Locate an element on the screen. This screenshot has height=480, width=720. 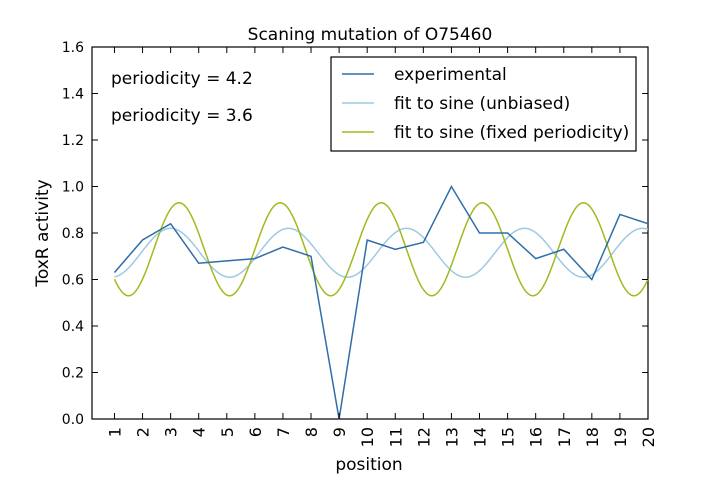
legend-label-fit-unbiased: fit to sine (unbiased) is located at coordinates (482, 104).